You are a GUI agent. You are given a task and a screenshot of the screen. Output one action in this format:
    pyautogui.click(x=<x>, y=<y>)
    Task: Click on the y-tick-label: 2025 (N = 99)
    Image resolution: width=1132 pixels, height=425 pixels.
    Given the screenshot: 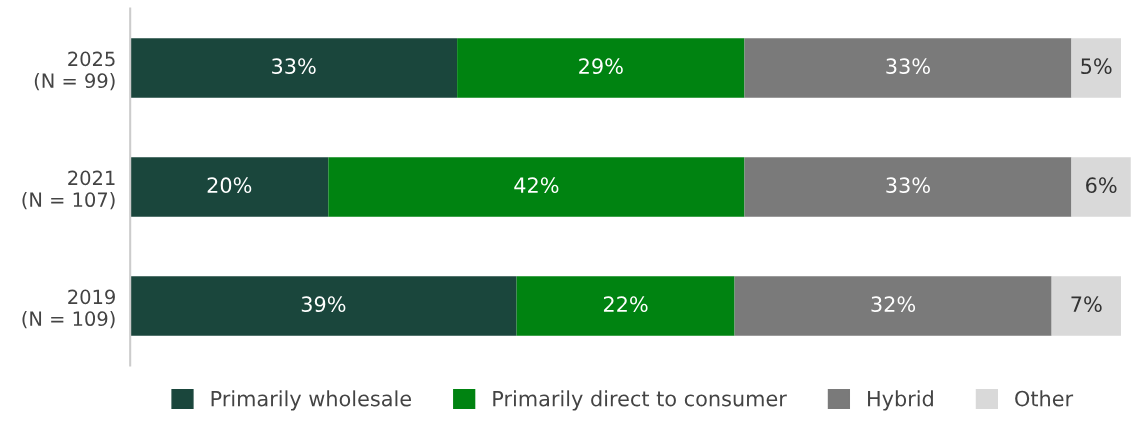 What is the action you would take?
    pyautogui.click(x=74, y=71)
    